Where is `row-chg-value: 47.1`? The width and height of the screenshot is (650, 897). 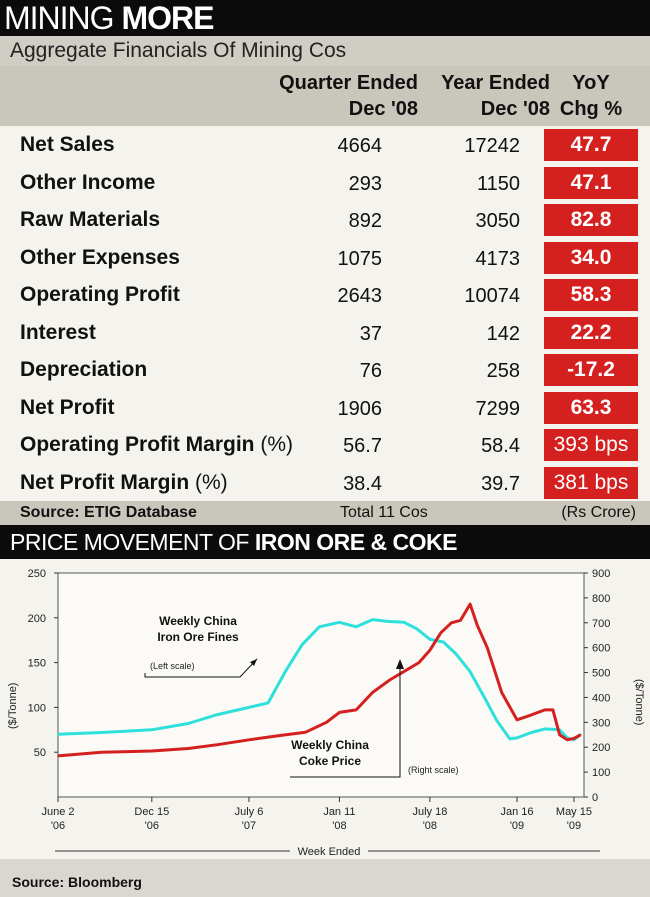
row-chg-value: 47.1 is located at coordinates (591, 182).